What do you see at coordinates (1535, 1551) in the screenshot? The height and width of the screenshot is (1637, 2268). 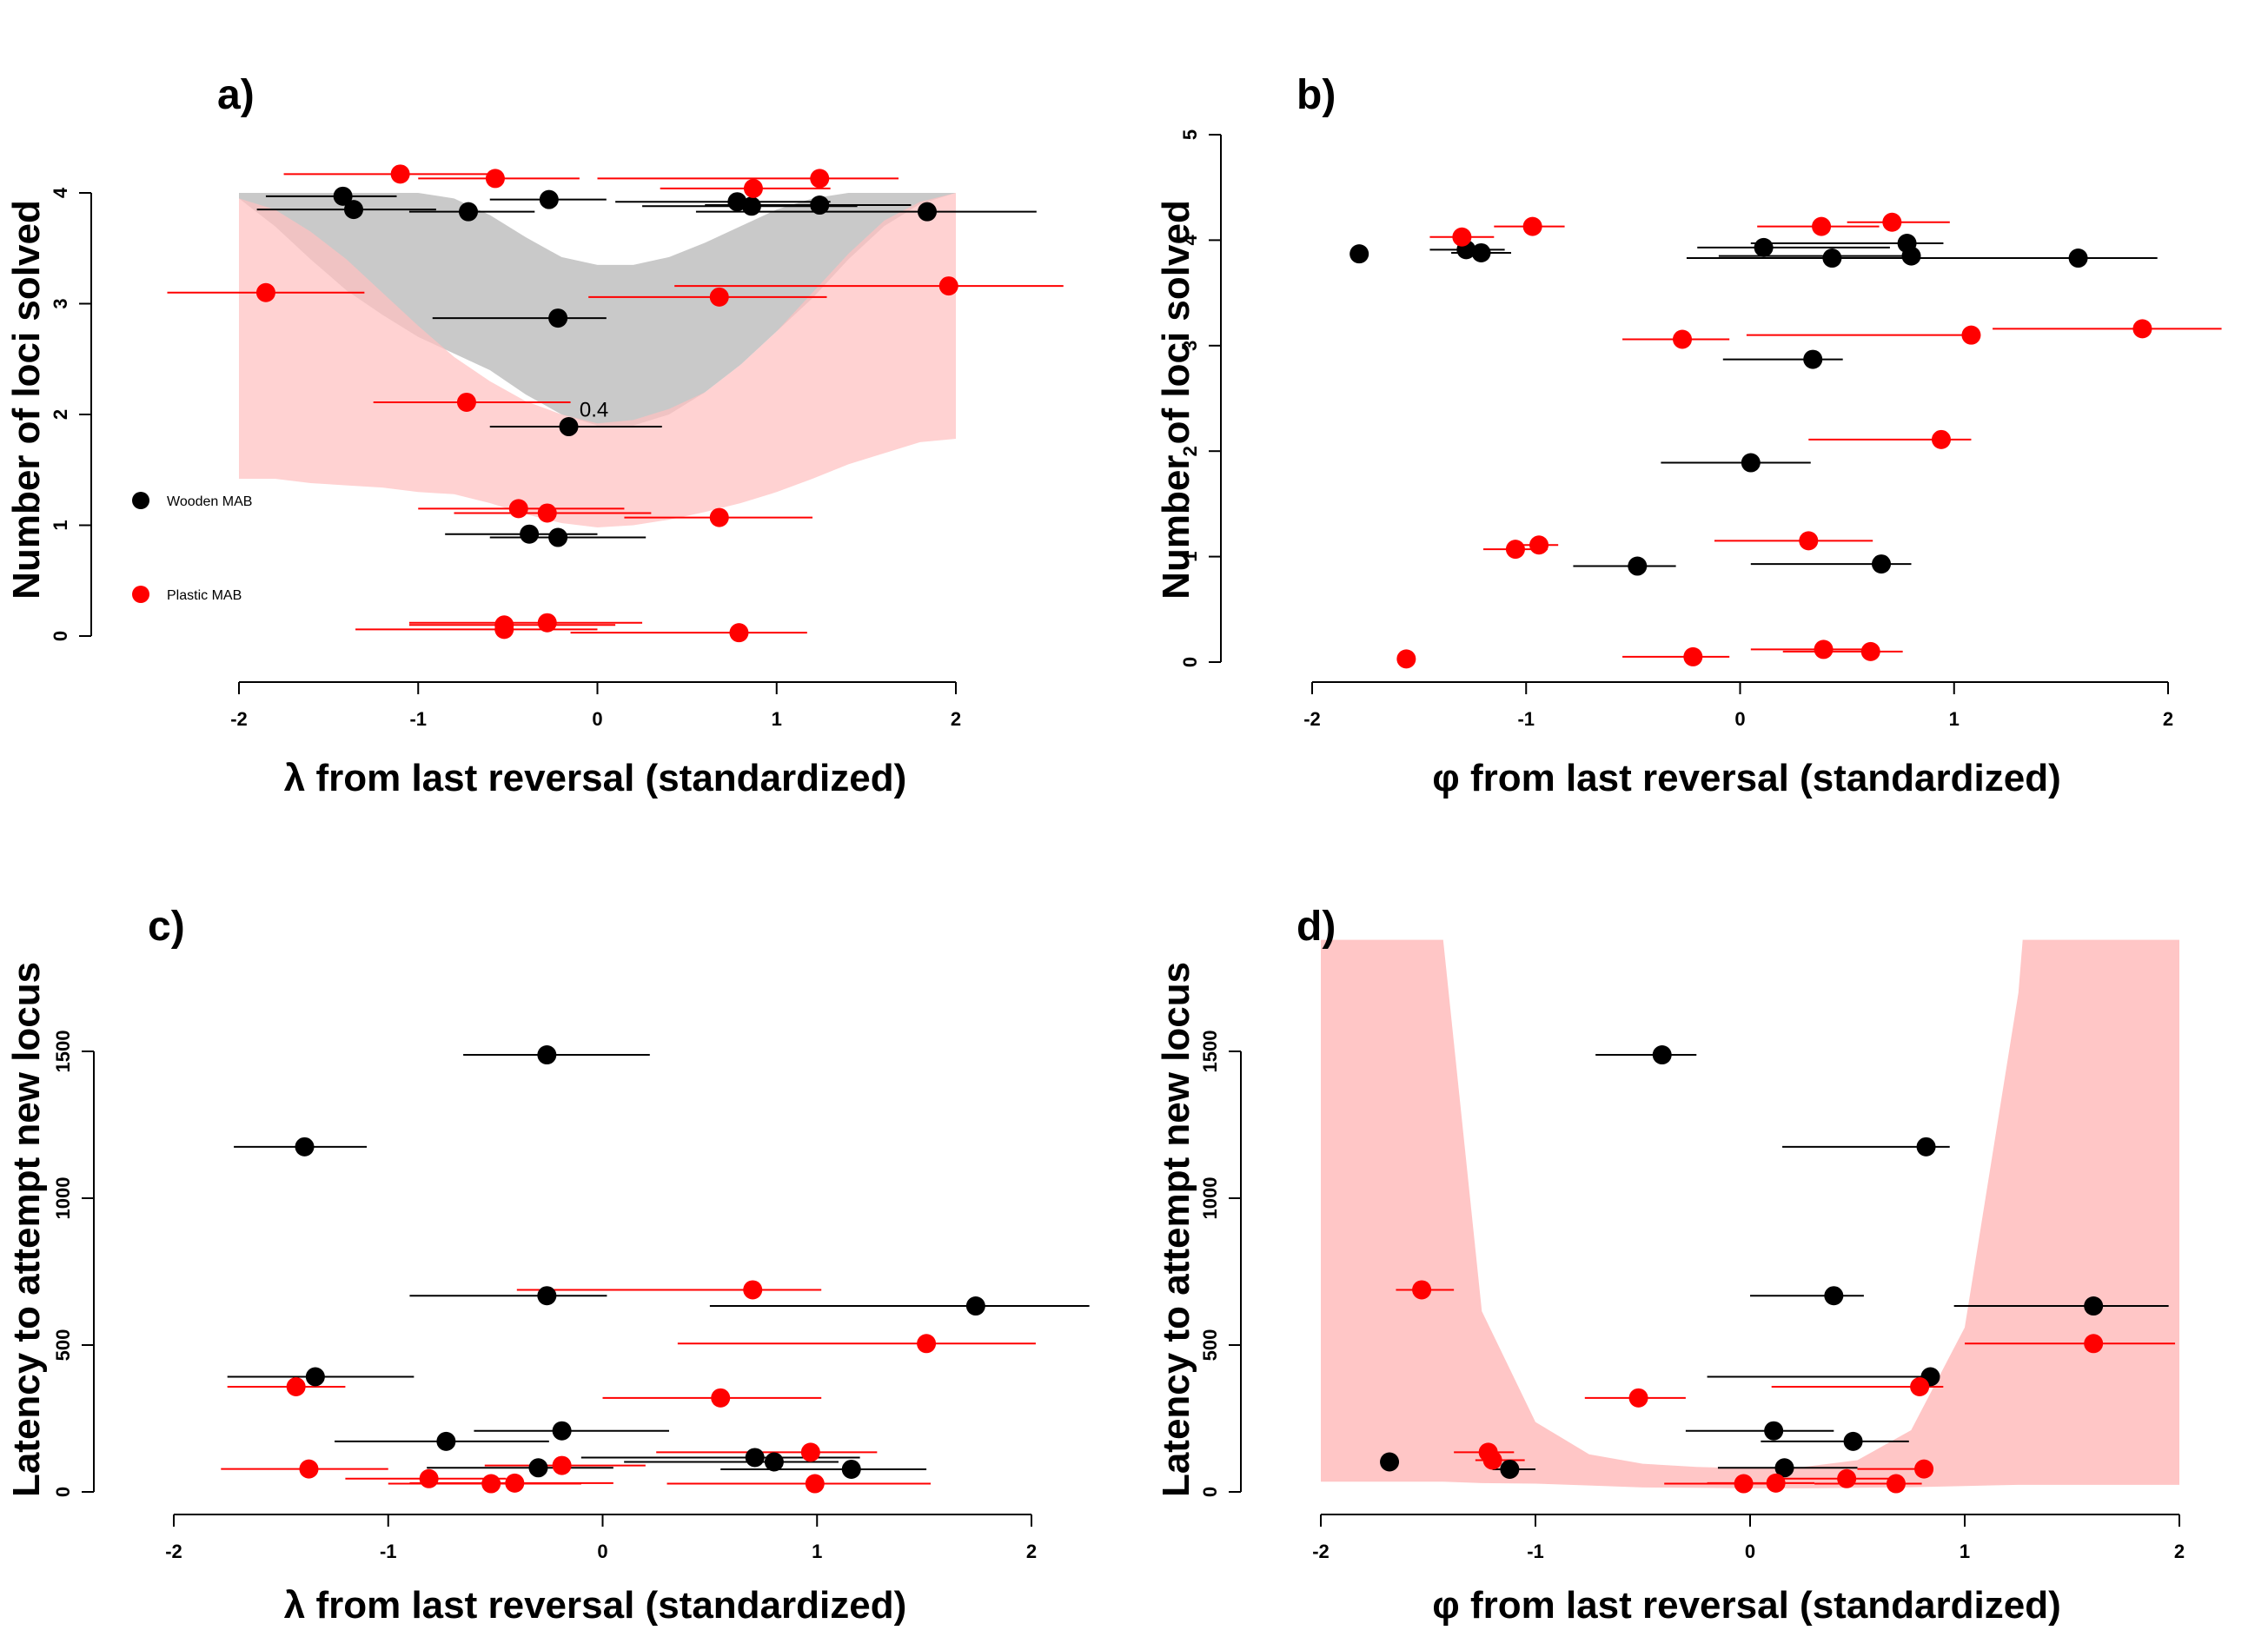 I see `panel-d-x-tick-label: -1` at bounding box center [1535, 1551].